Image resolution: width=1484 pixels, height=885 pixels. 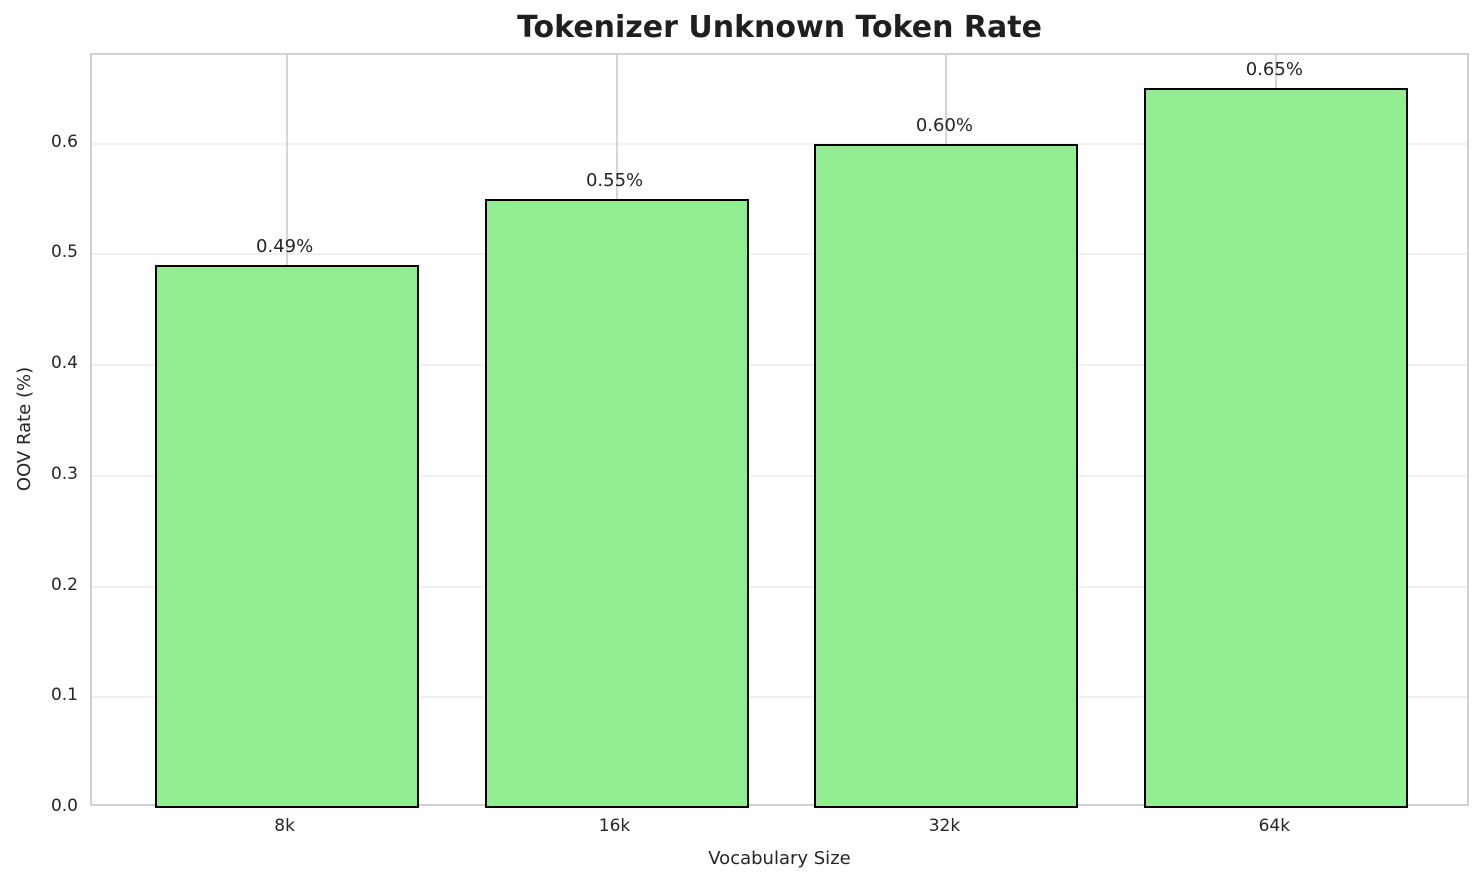 What do you see at coordinates (64, 695) in the screenshot?
I see `y-tick-label: 0.1` at bounding box center [64, 695].